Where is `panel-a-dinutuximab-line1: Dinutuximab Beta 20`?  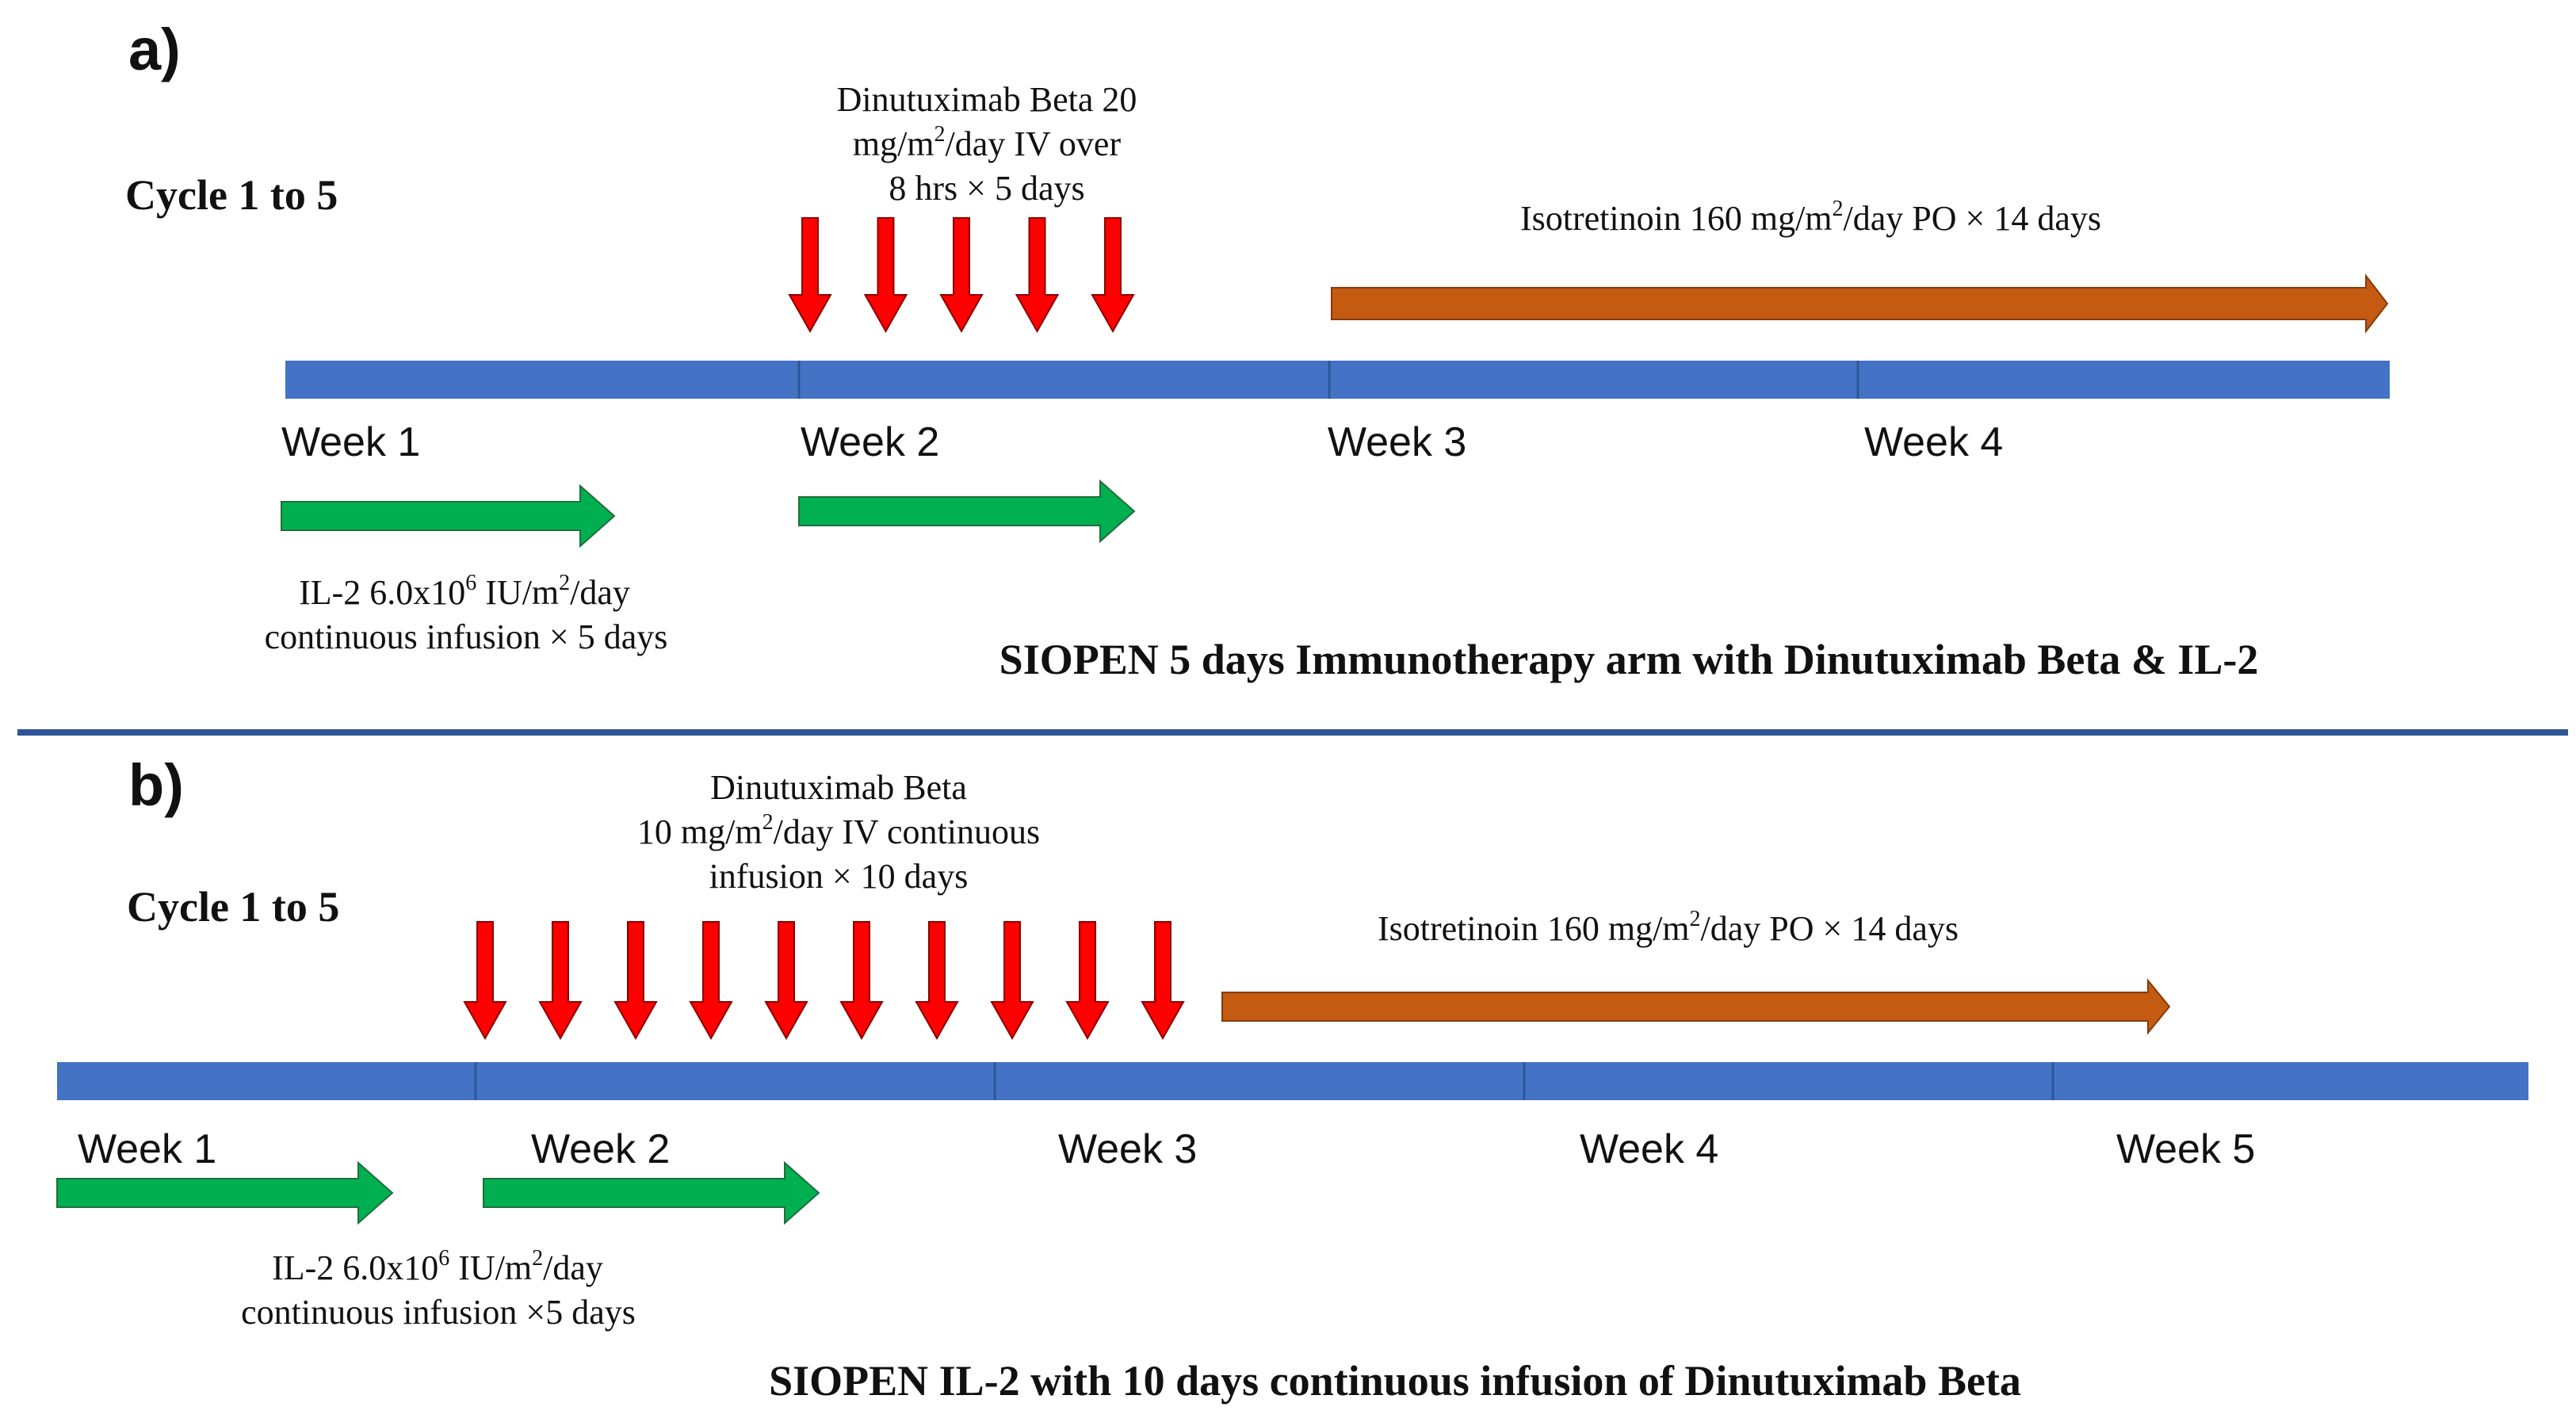
panel-a-dinutuximab-line1: Dinutuximab Beta 20 is located at coordinates (987, 99).